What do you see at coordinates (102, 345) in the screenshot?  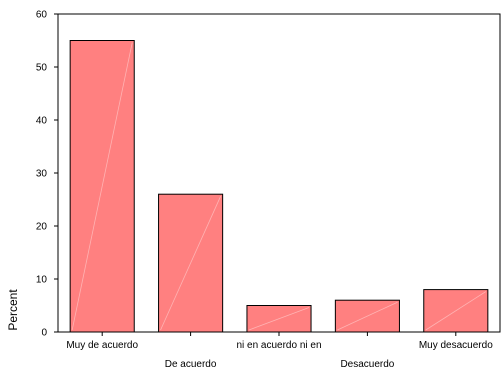 I see `x-tick-label: Muy de acuerdo` at bounding box center [102, 345].